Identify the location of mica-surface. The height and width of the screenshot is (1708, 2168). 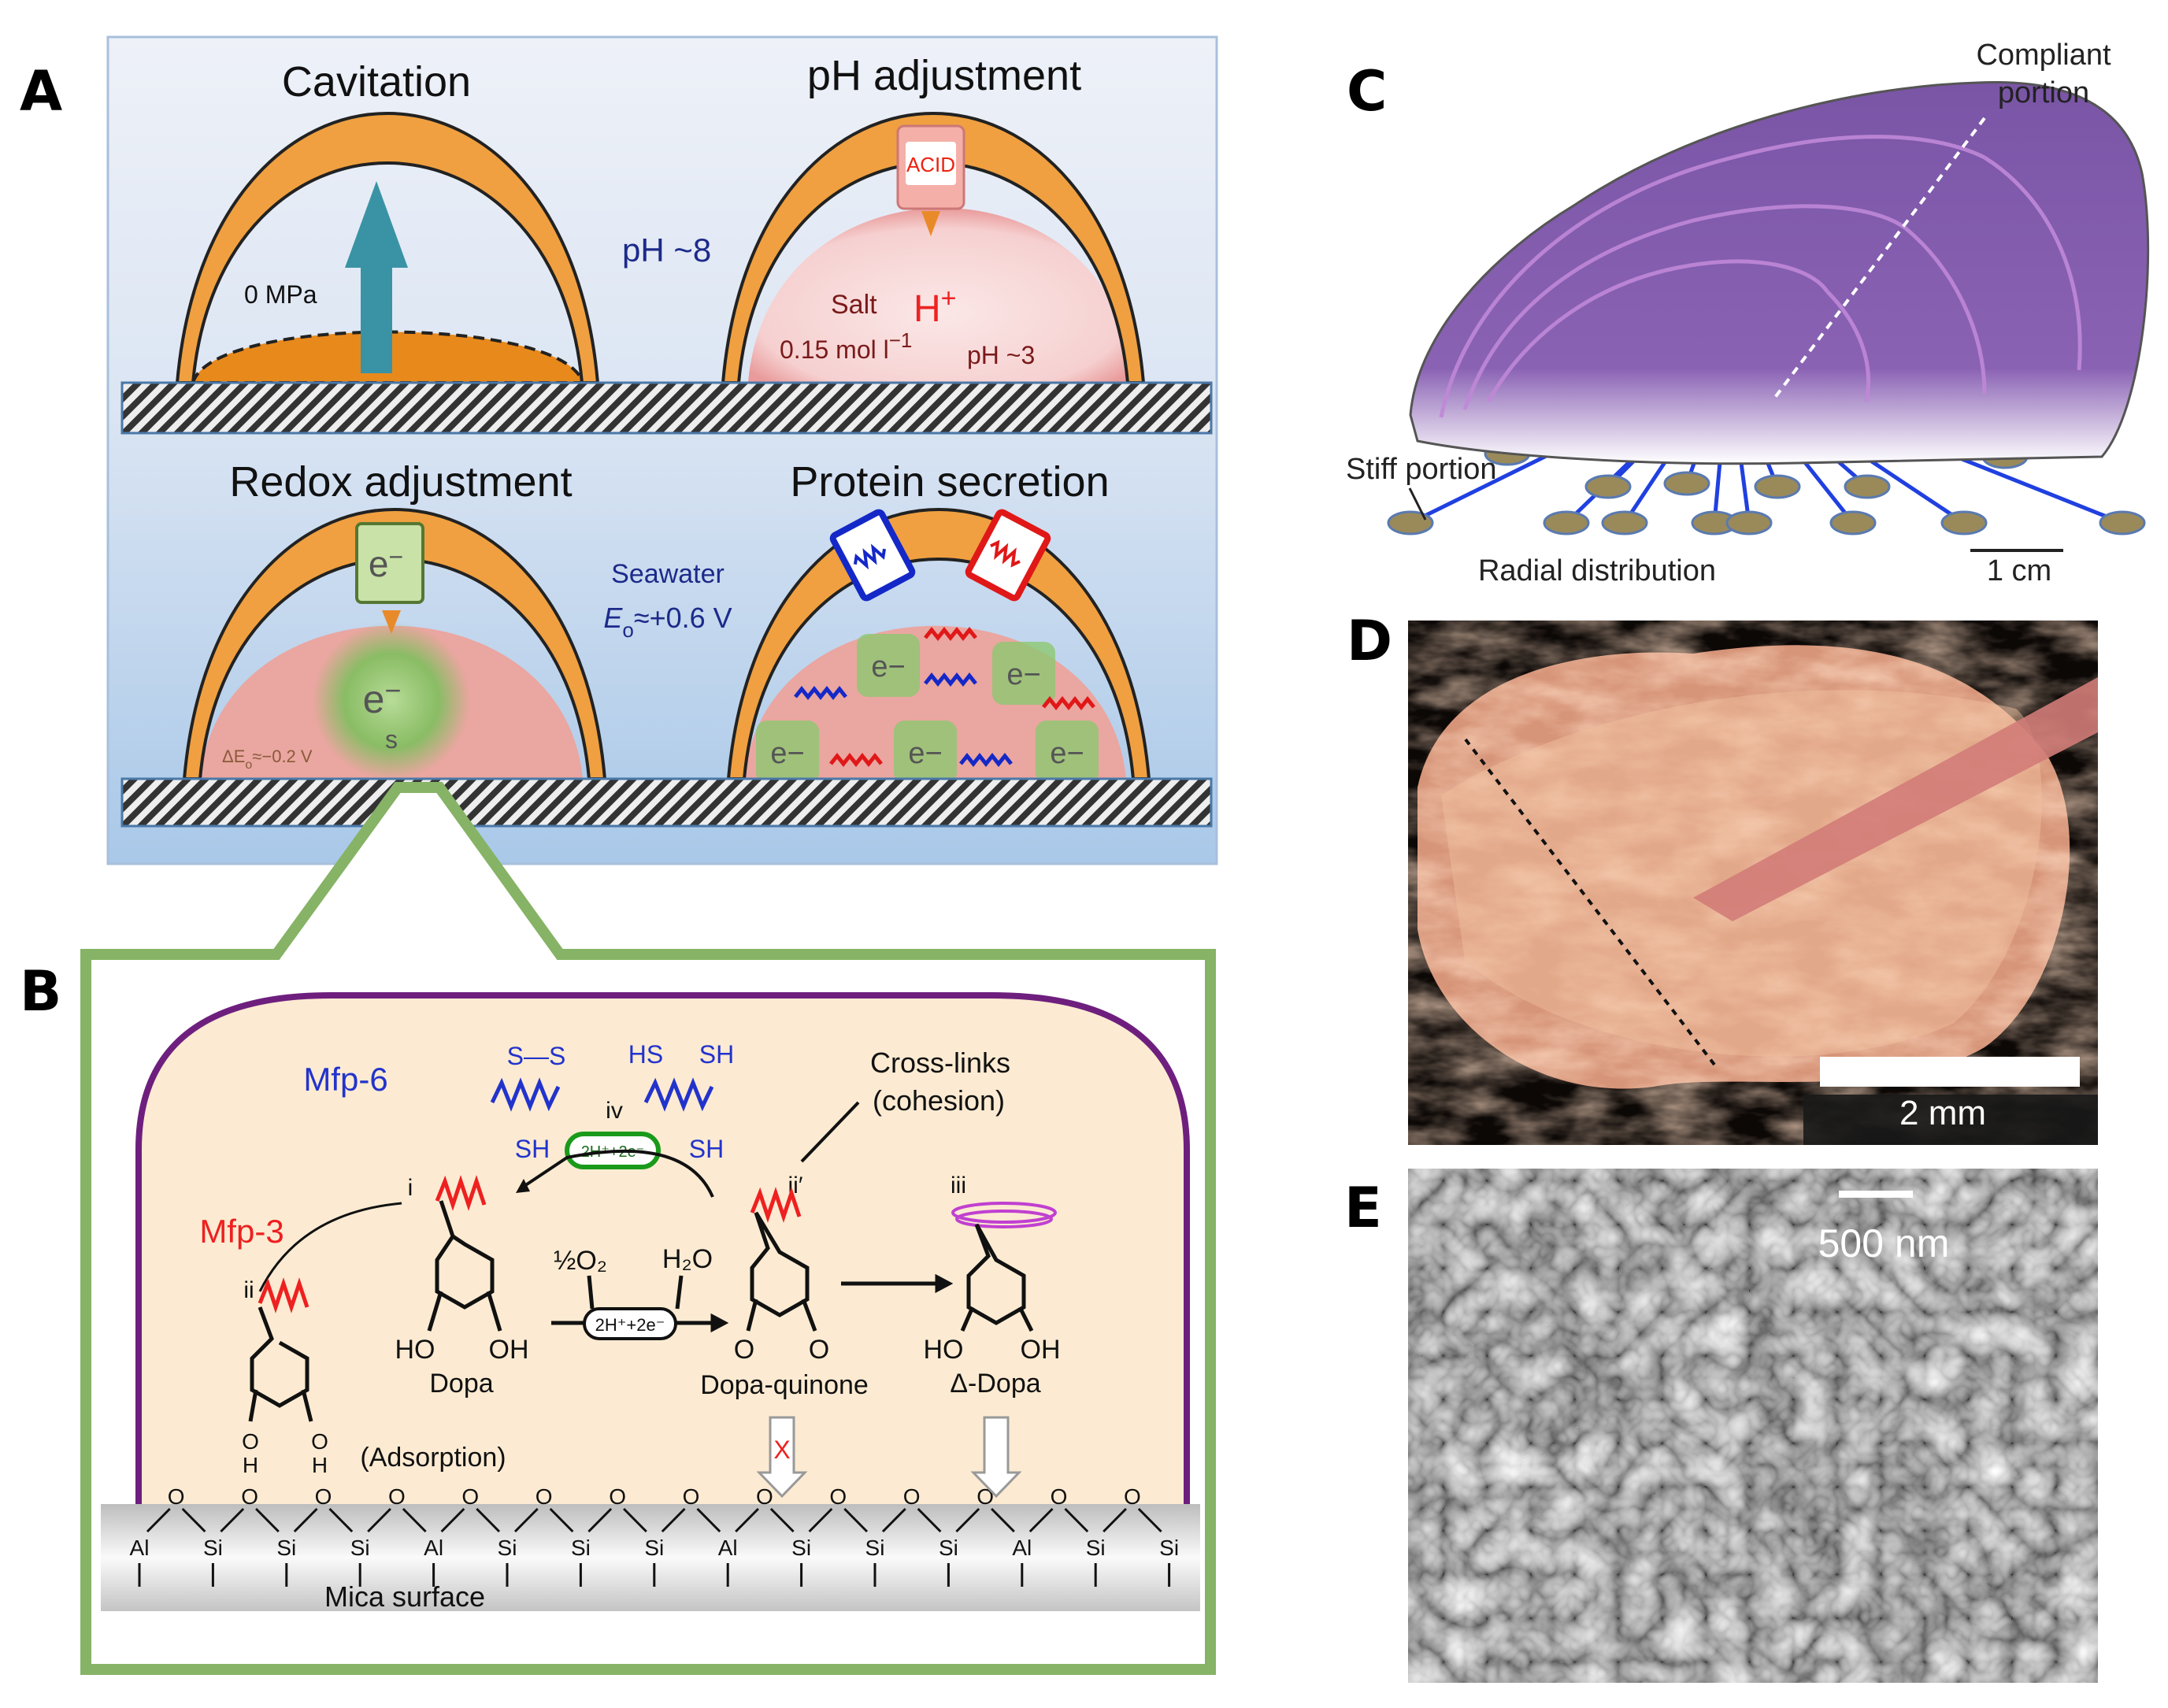
(650, 1557).